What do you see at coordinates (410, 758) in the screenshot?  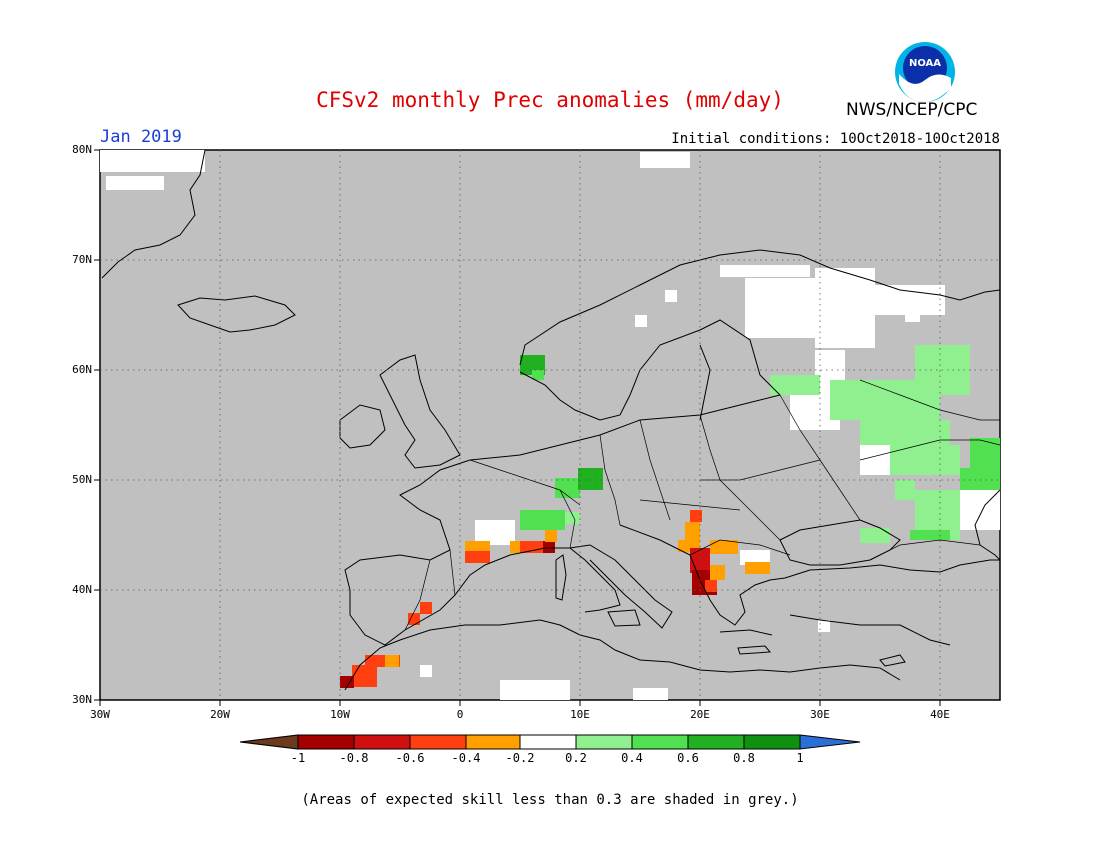 I see `colorbar-label: -0.6` at bounding box center [410, 758].